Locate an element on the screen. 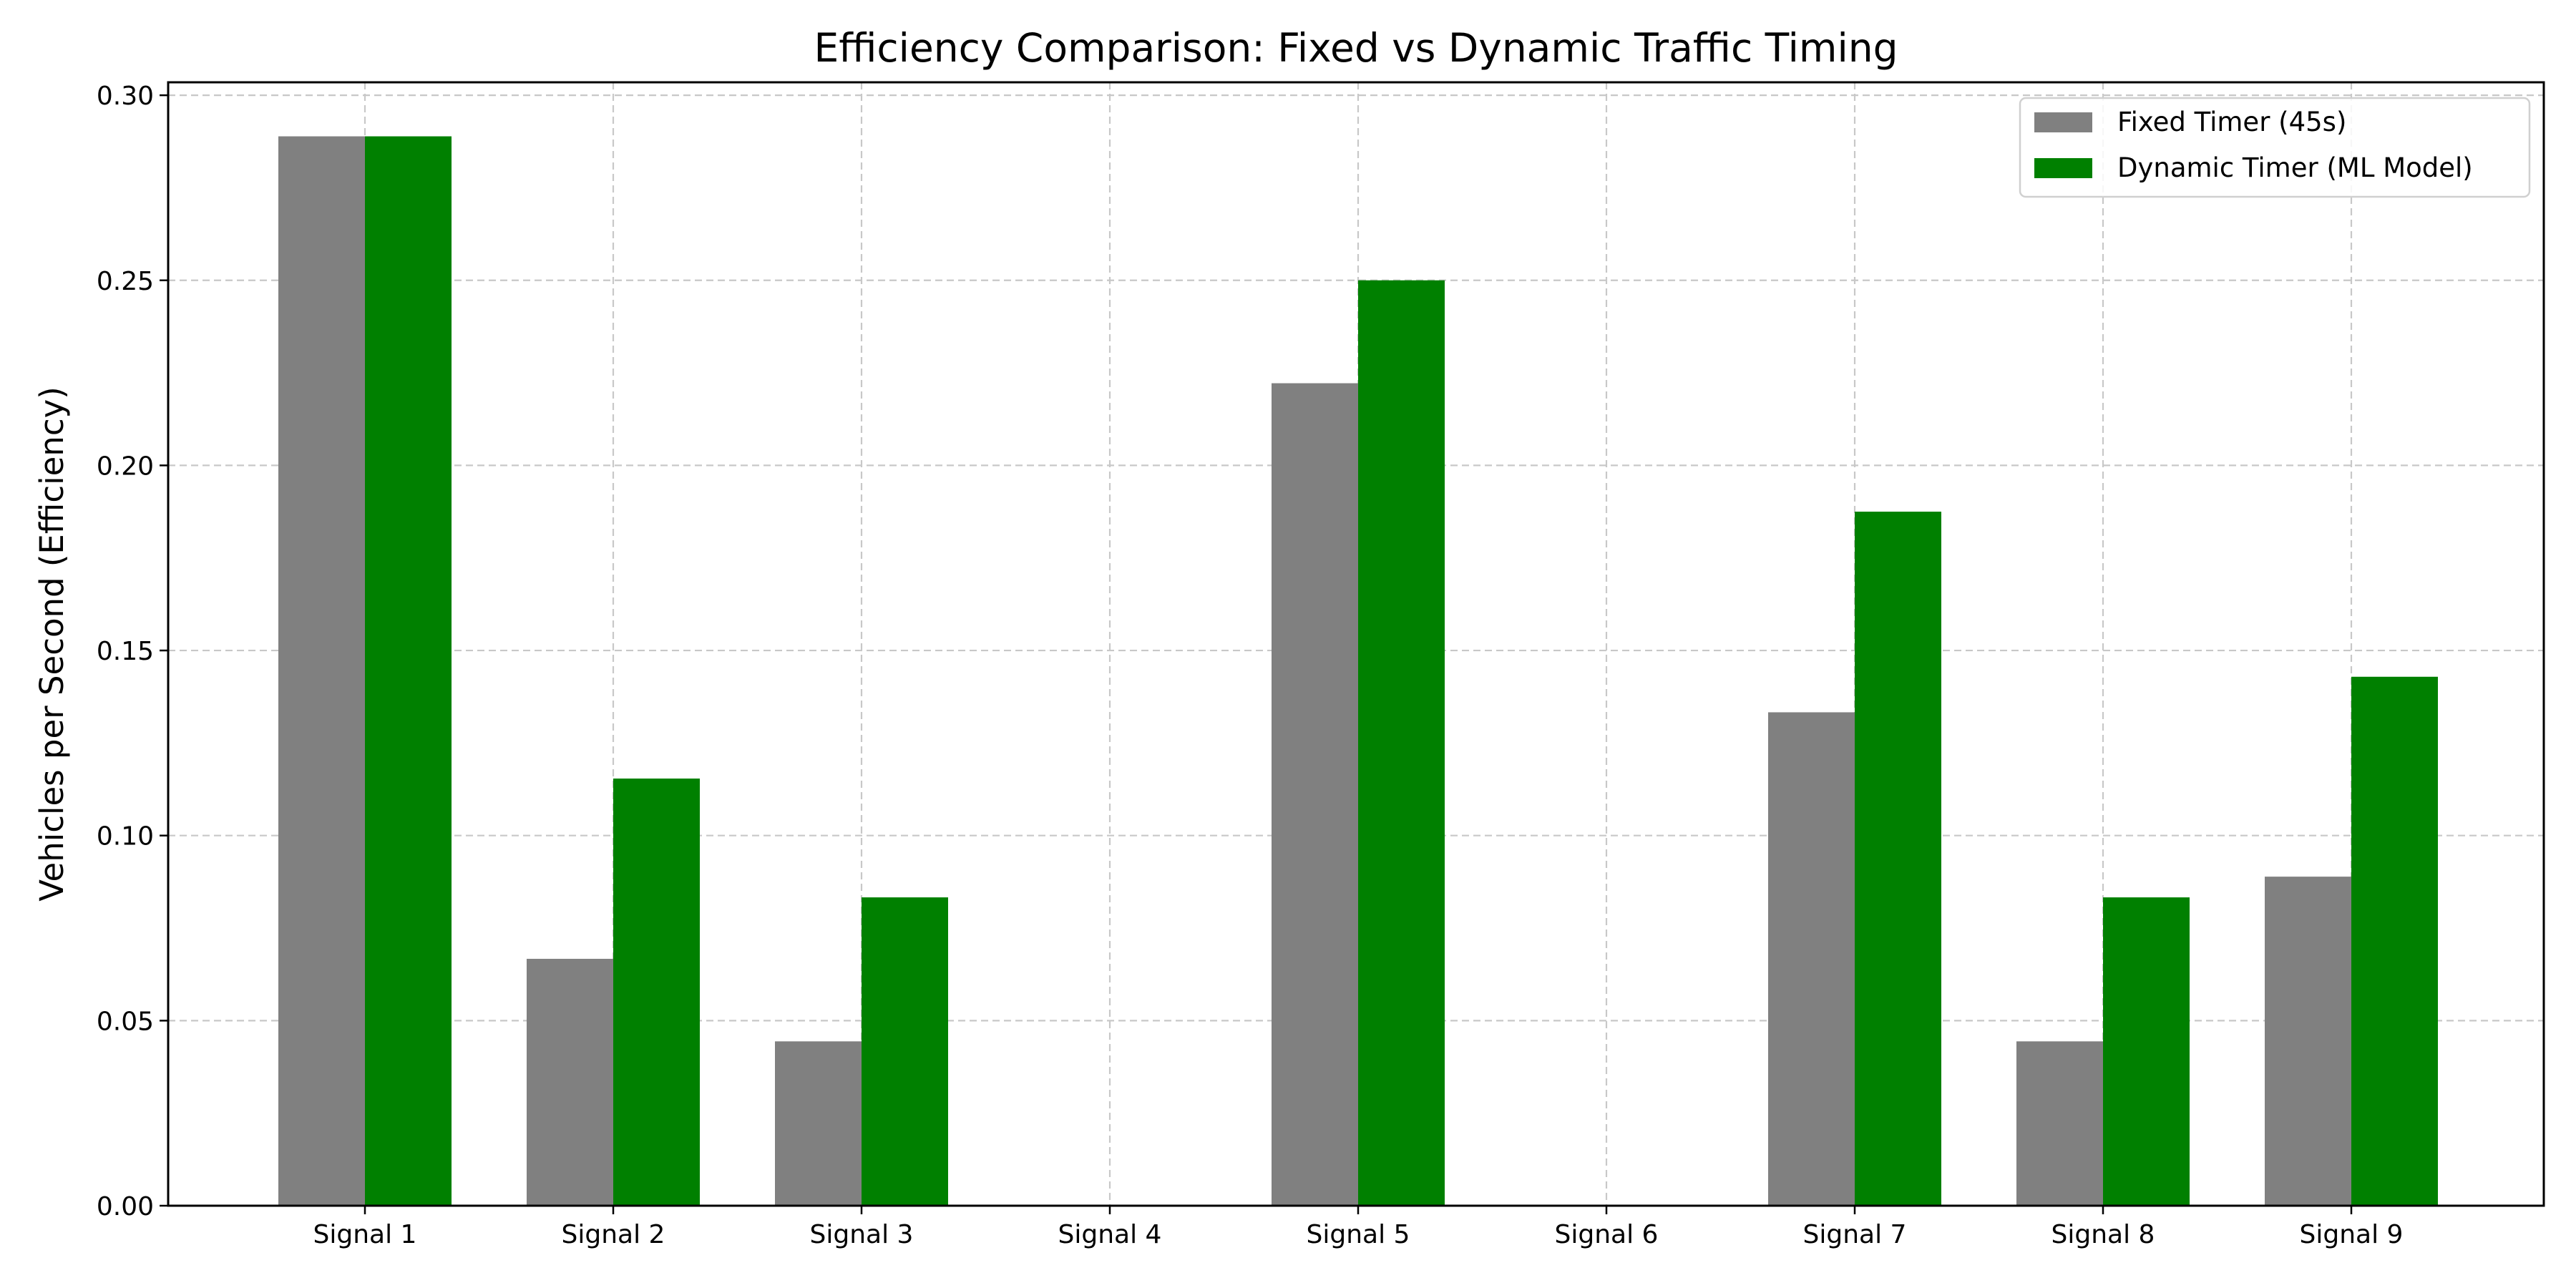 The height and width of the screenshot is (1288, 2576). y-tick-label: 0.25 is located at coordinates (125, 281).